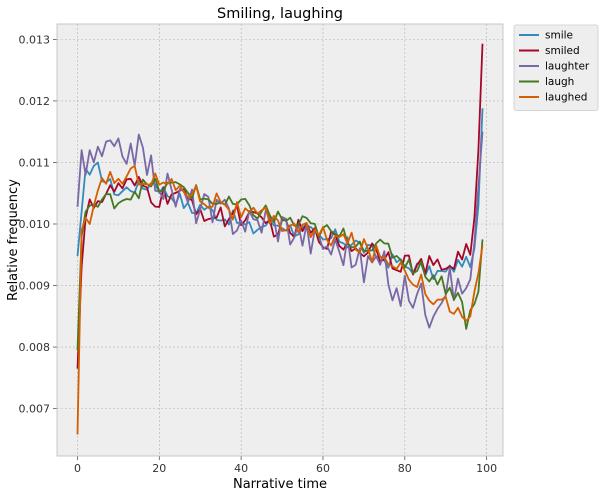  Describe the element at coordinates (13, 240) in the screenshot. I see `y-axis-label: Relative frequency` at that location.